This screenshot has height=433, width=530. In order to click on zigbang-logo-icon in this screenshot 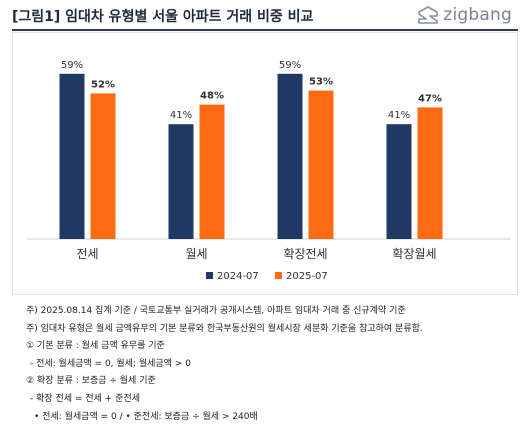, I will do `click(428, 15)`.